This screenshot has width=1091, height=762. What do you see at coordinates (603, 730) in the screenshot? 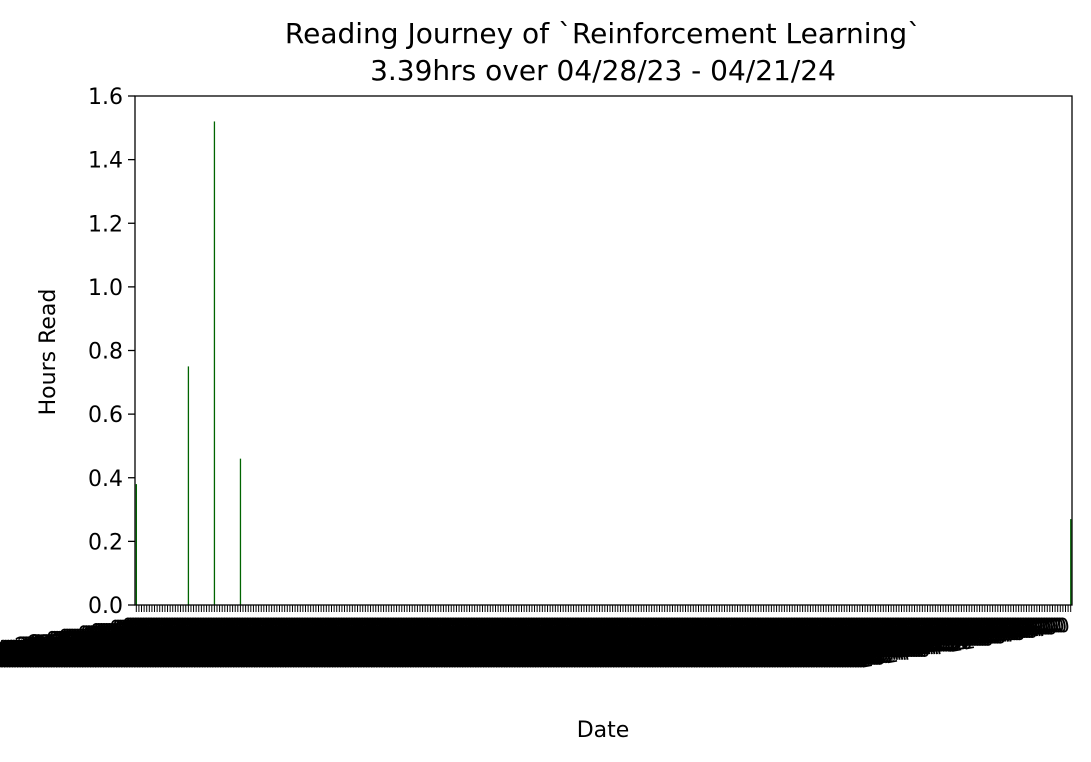
I see `x-axis-label: Date` at bounding box center [603, 730].